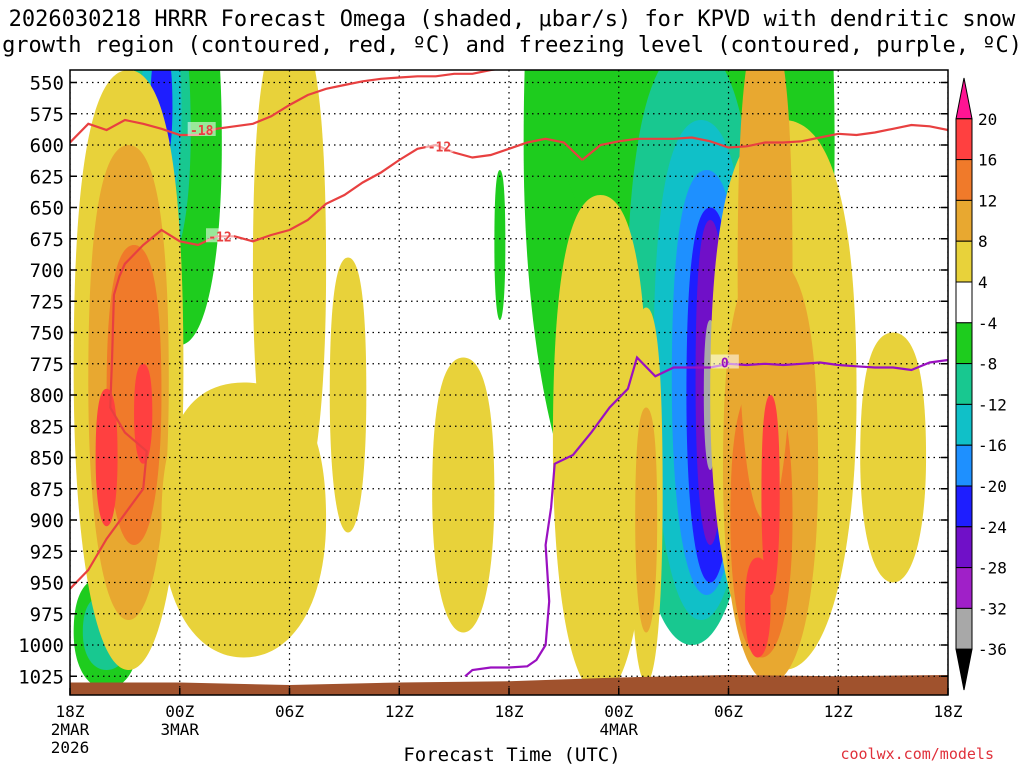  What do you see at coordinates (47, 115) in the screenshot?
I see `y-tick-label: 575` at bounding box center [47, 115].